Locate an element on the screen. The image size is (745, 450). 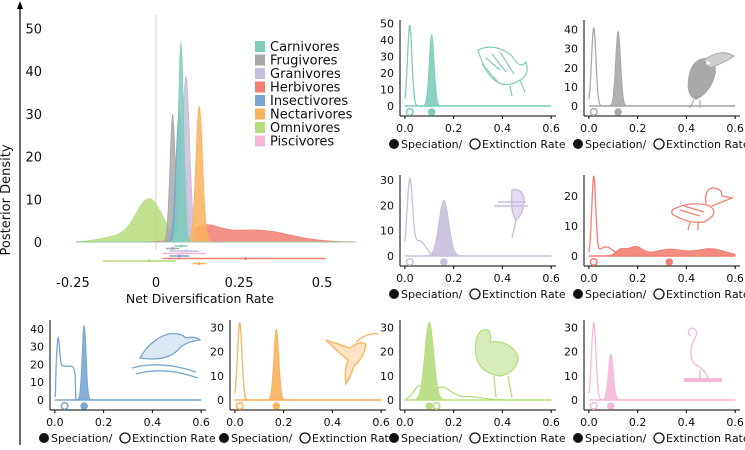
eagle-illustration is located at coordinates (502, 71).